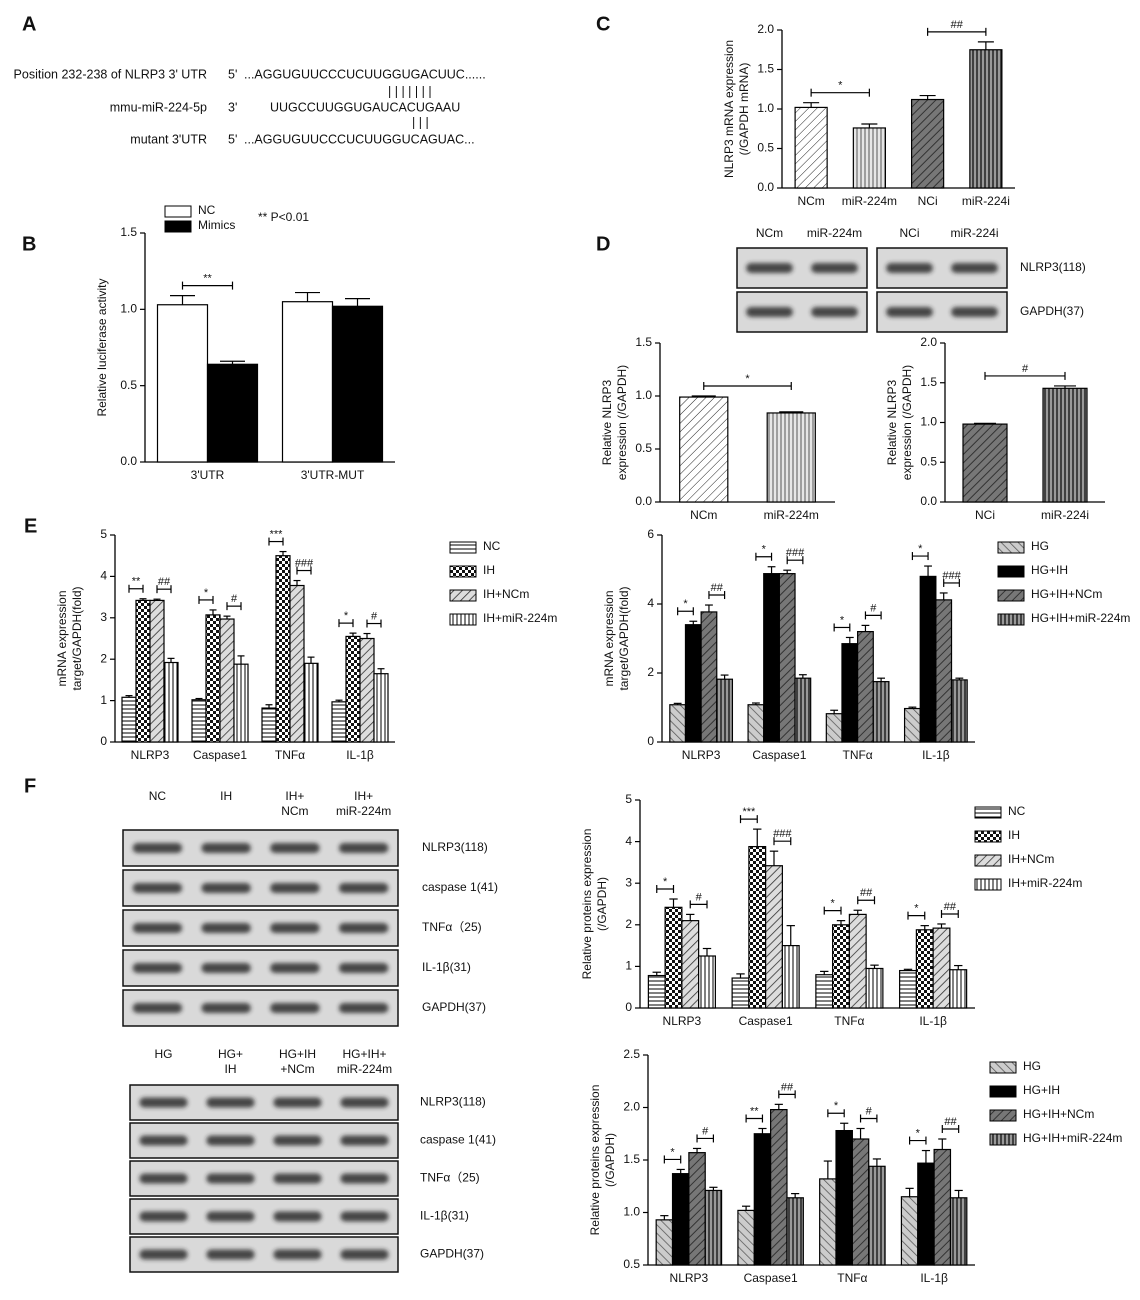  Describe the element at coordinates (628, 841) in the screenshot. I see `y-tick-label: 4` at that location.